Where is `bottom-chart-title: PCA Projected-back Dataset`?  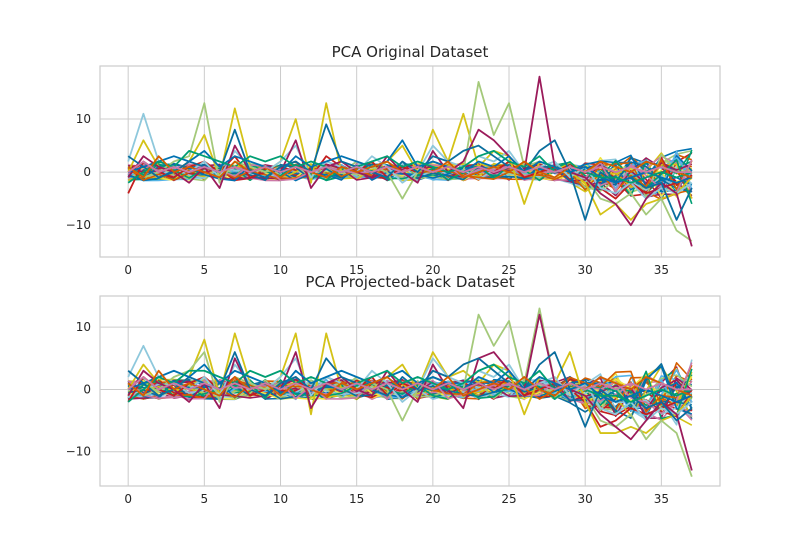 bottom-chart-title: PCA Projected-back Dataset is located at coordinates (409, 282).